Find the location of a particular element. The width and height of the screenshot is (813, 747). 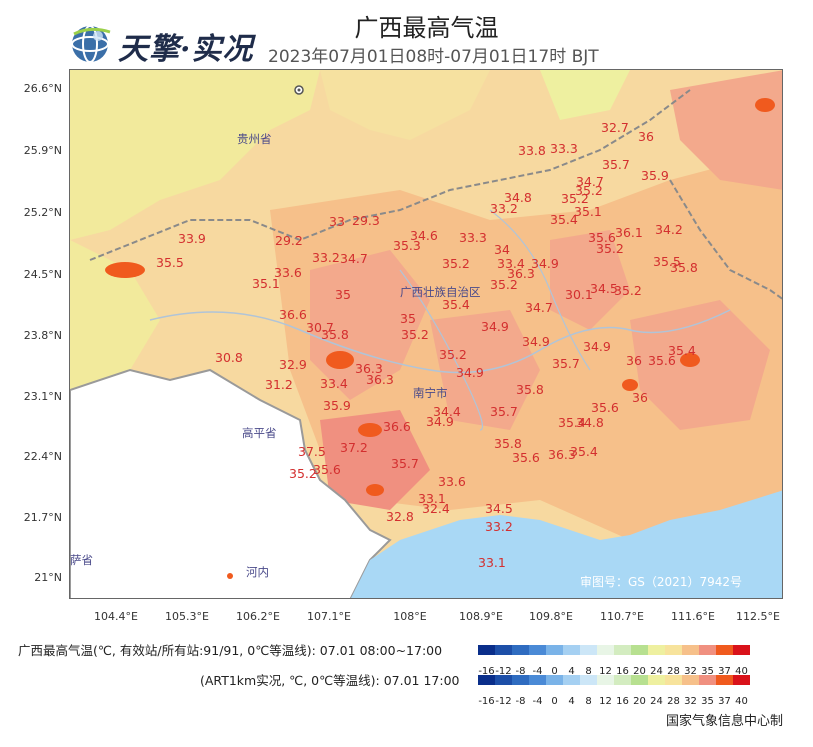

station-value: 35.5 is located at coordinates (667, 261).